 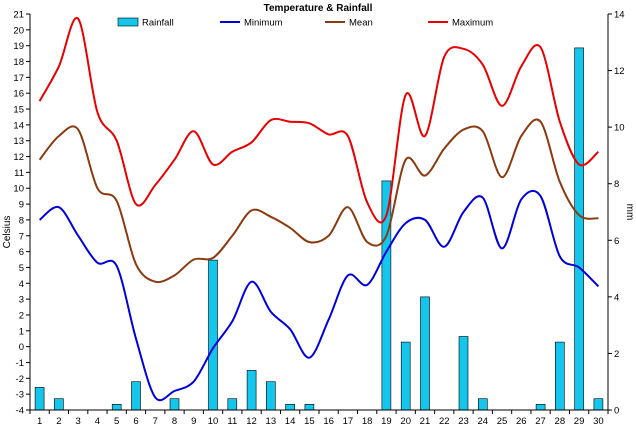 What do you see at coordinates (318, 8) in the screenshot?
I see `chart-title: Temperature & Rainfall` at bounding box center [318, 8].